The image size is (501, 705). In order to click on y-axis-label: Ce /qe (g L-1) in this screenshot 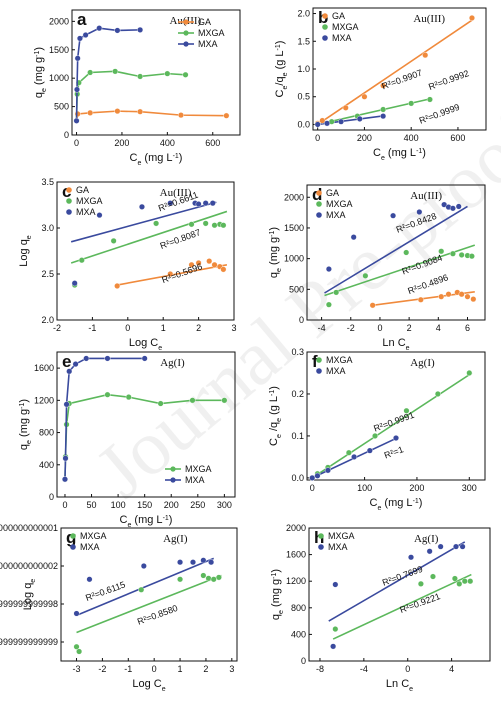, I will do `click(275, 416)`.